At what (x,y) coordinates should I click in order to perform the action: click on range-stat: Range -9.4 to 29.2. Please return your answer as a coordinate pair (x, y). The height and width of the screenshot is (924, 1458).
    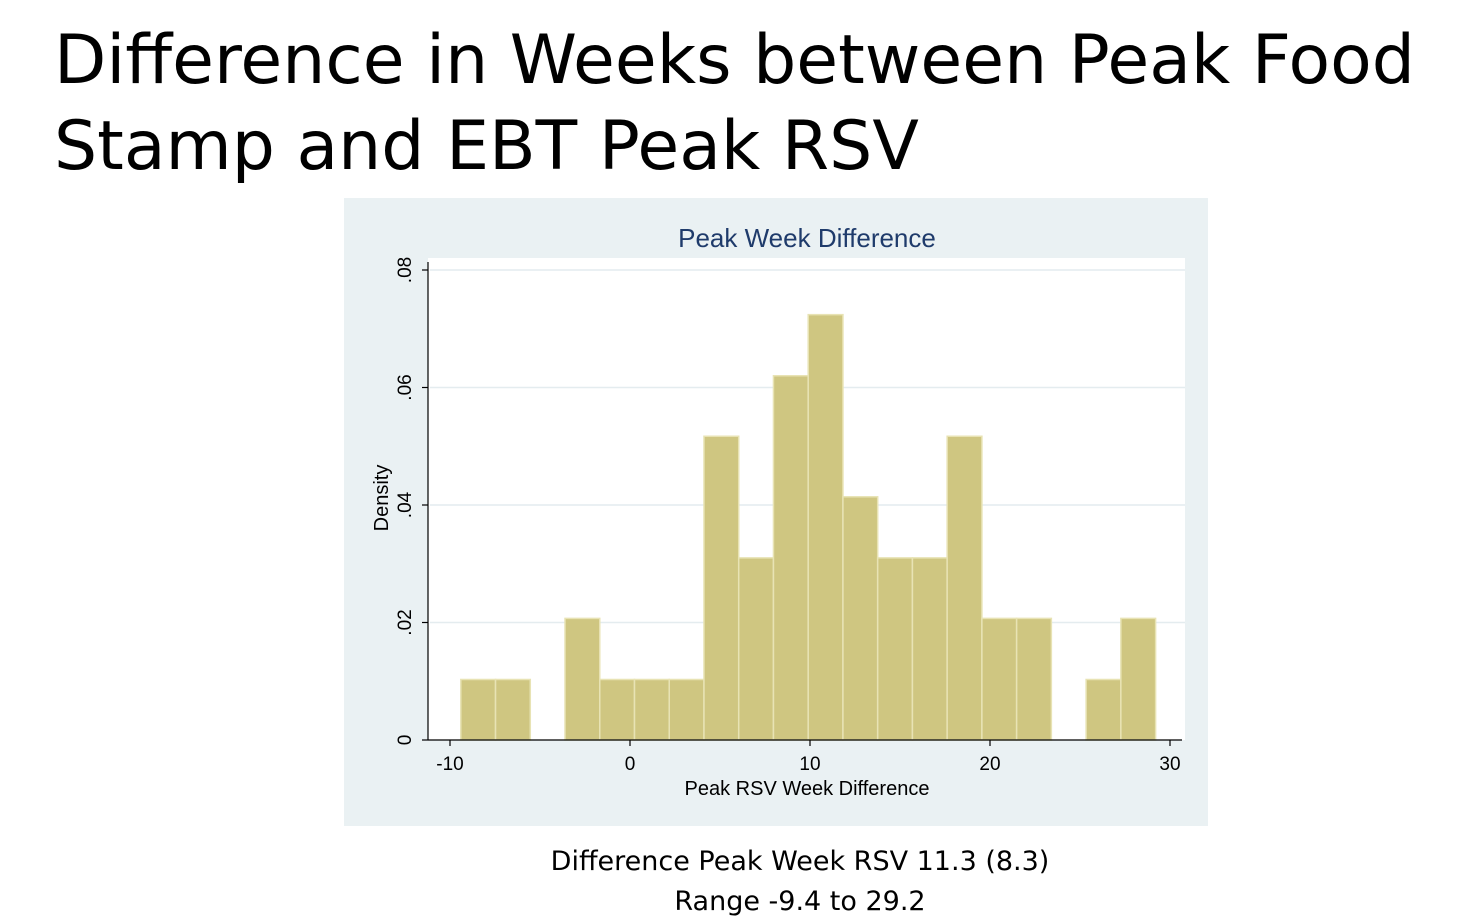
    Looking at the image, I should click on (800, 901).